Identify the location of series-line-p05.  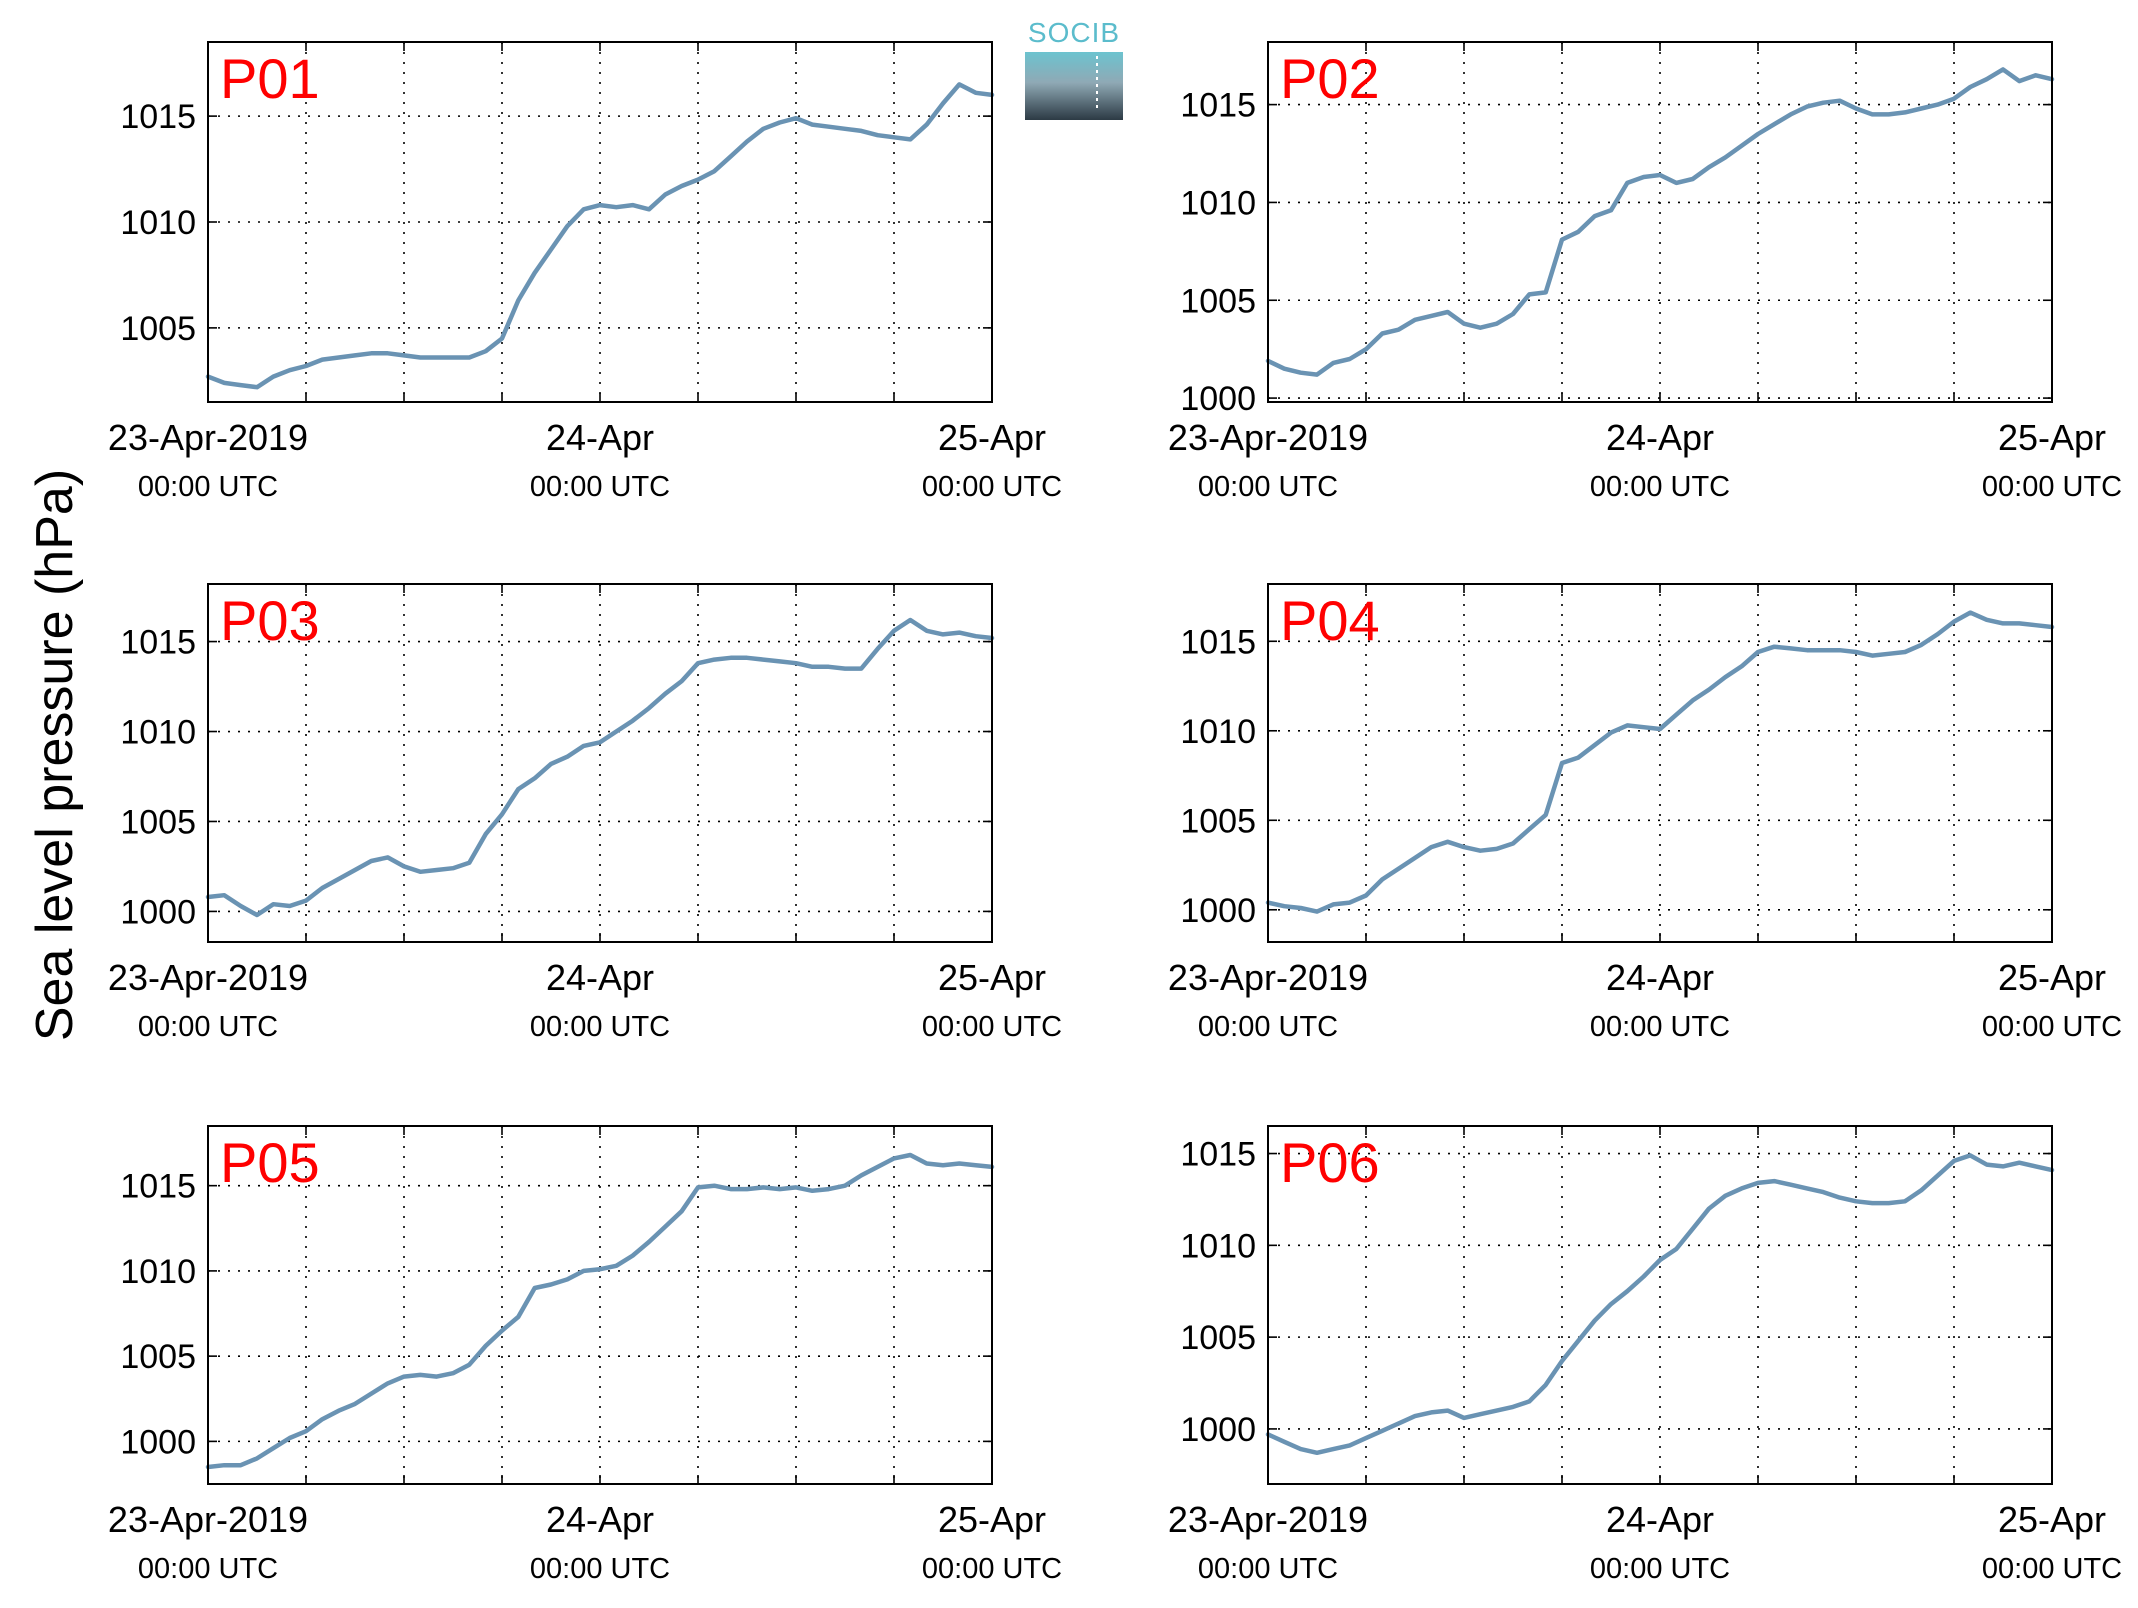
(600, 1311).